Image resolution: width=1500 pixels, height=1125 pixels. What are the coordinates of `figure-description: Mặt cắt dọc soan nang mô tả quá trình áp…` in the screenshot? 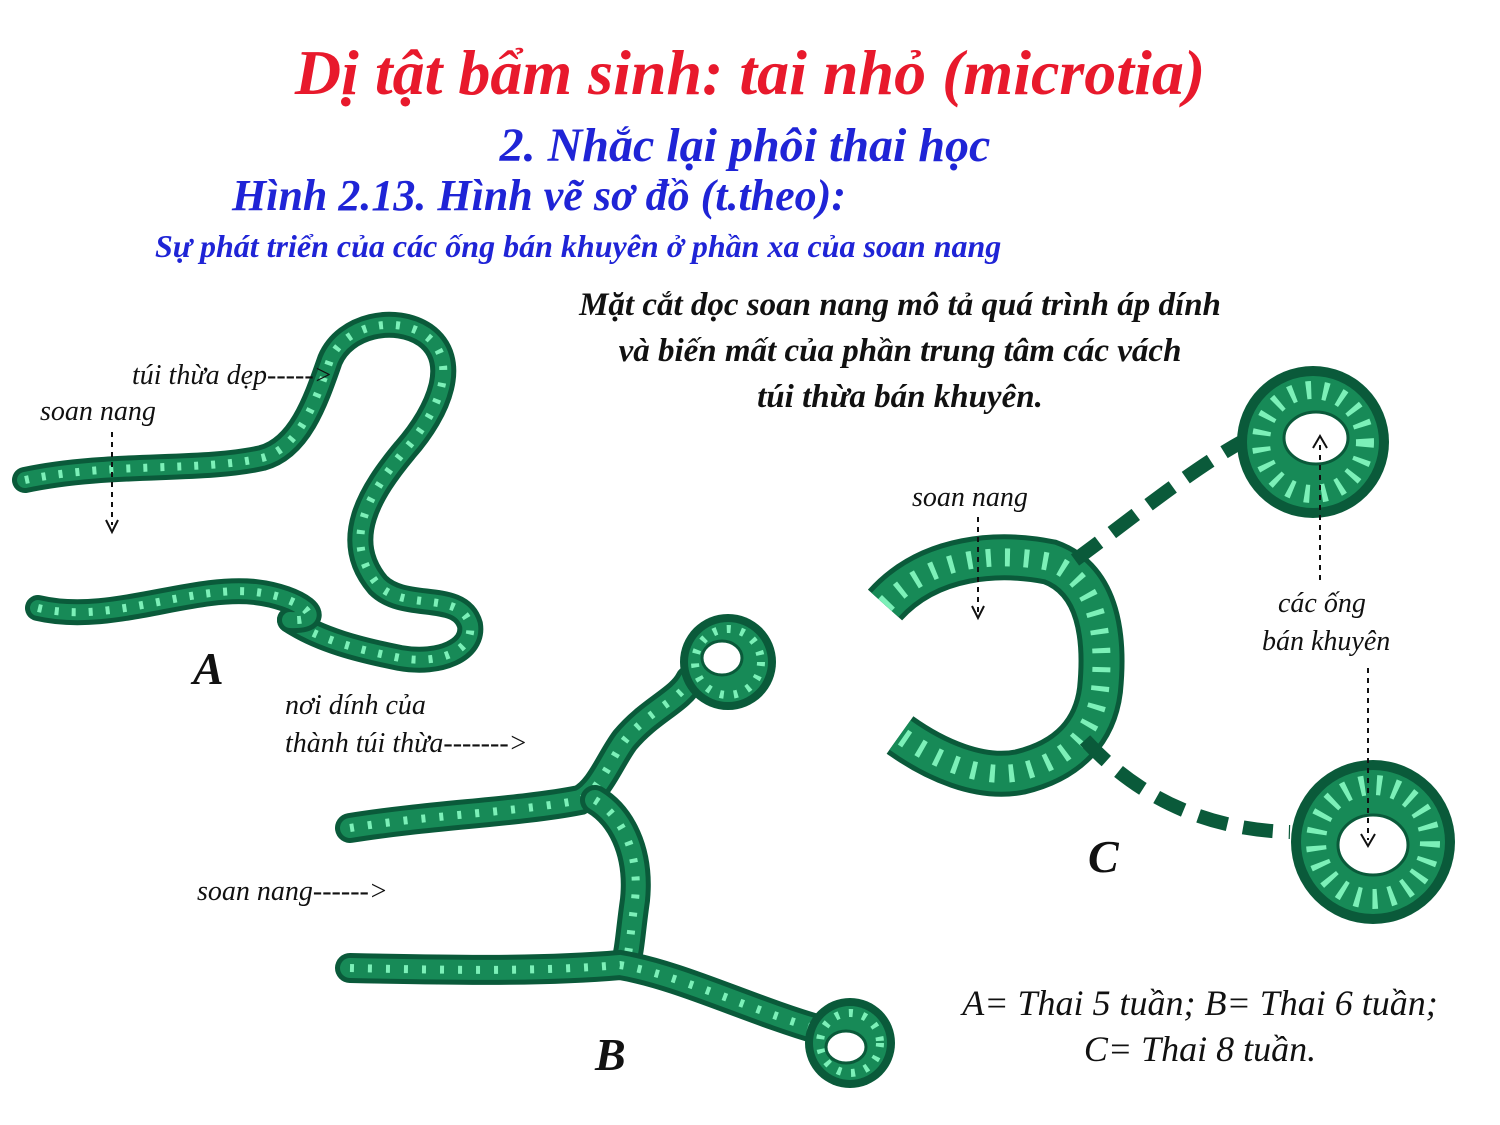 It's located at (900, 351).